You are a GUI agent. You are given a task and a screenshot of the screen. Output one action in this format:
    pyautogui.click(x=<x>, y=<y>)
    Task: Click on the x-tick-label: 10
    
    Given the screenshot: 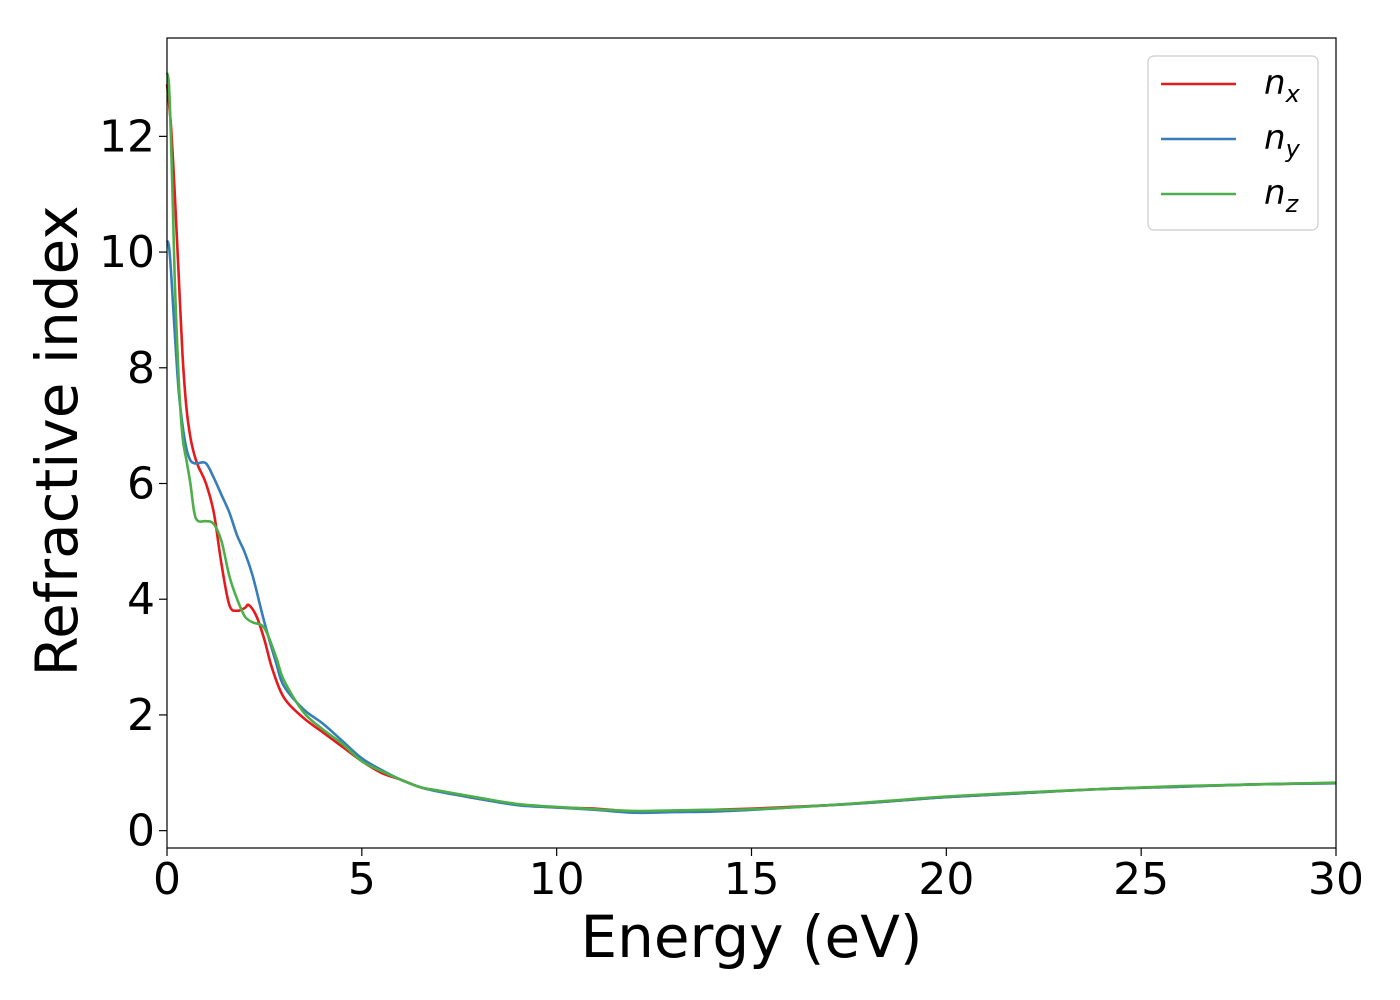 What is the action you would take?
    pyautogui.click(x=557, y=879)
    